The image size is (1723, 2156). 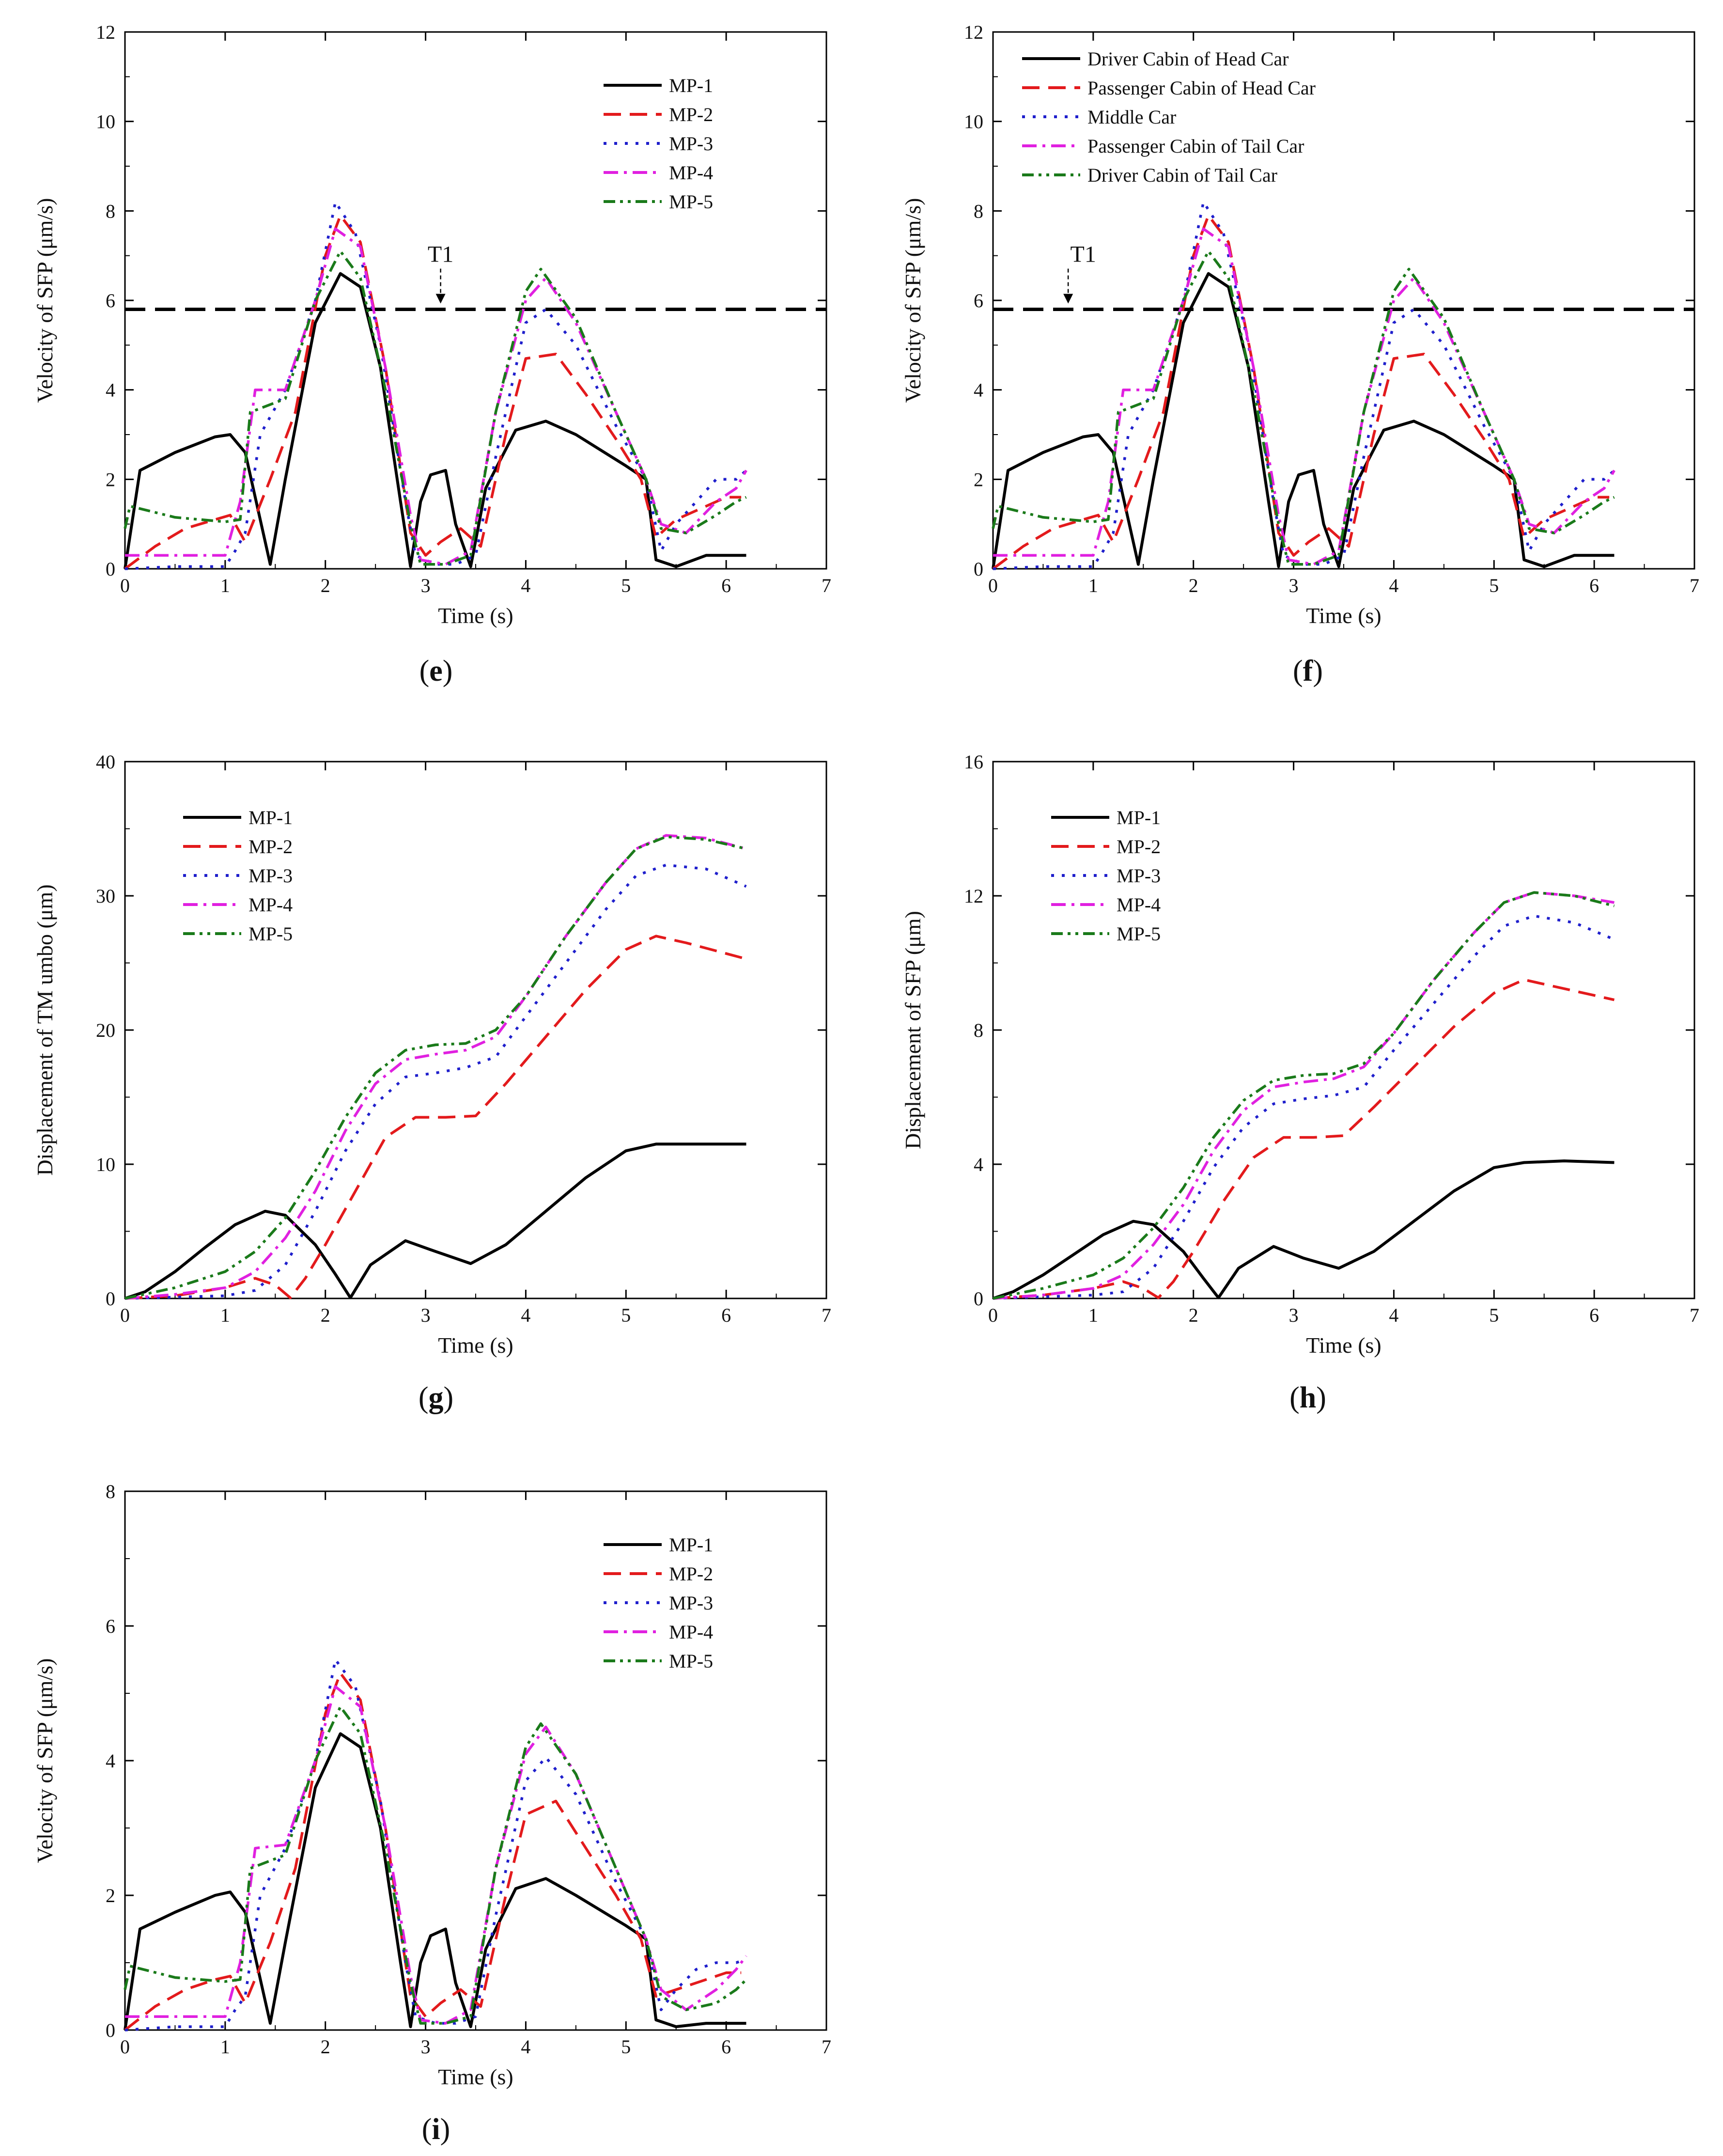 What do you see at coordinates (436, 671) in the screenshot?
I see `panel-caption-letter: e` at bounding box center [436, 671].